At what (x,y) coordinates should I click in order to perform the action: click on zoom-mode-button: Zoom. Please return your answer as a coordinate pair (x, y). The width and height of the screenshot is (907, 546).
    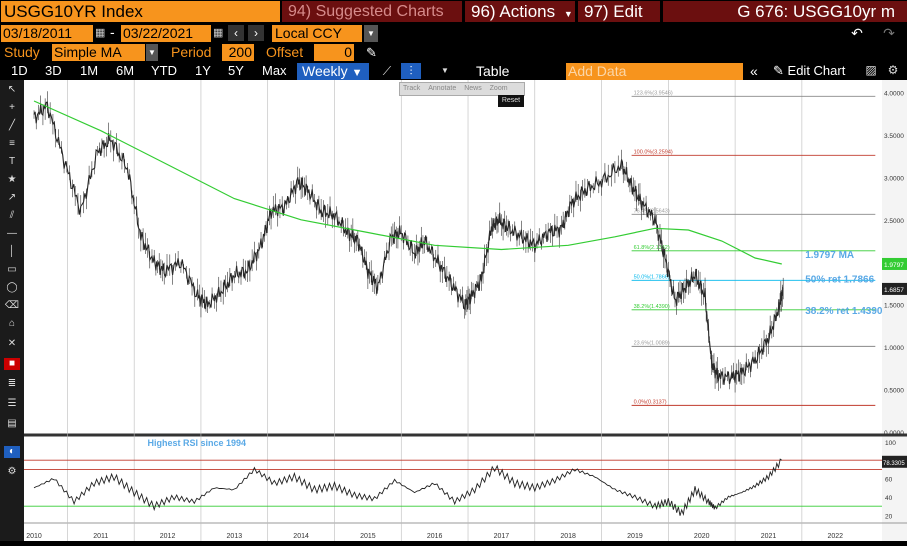
    Looking at the image, I should click on (498, 88).